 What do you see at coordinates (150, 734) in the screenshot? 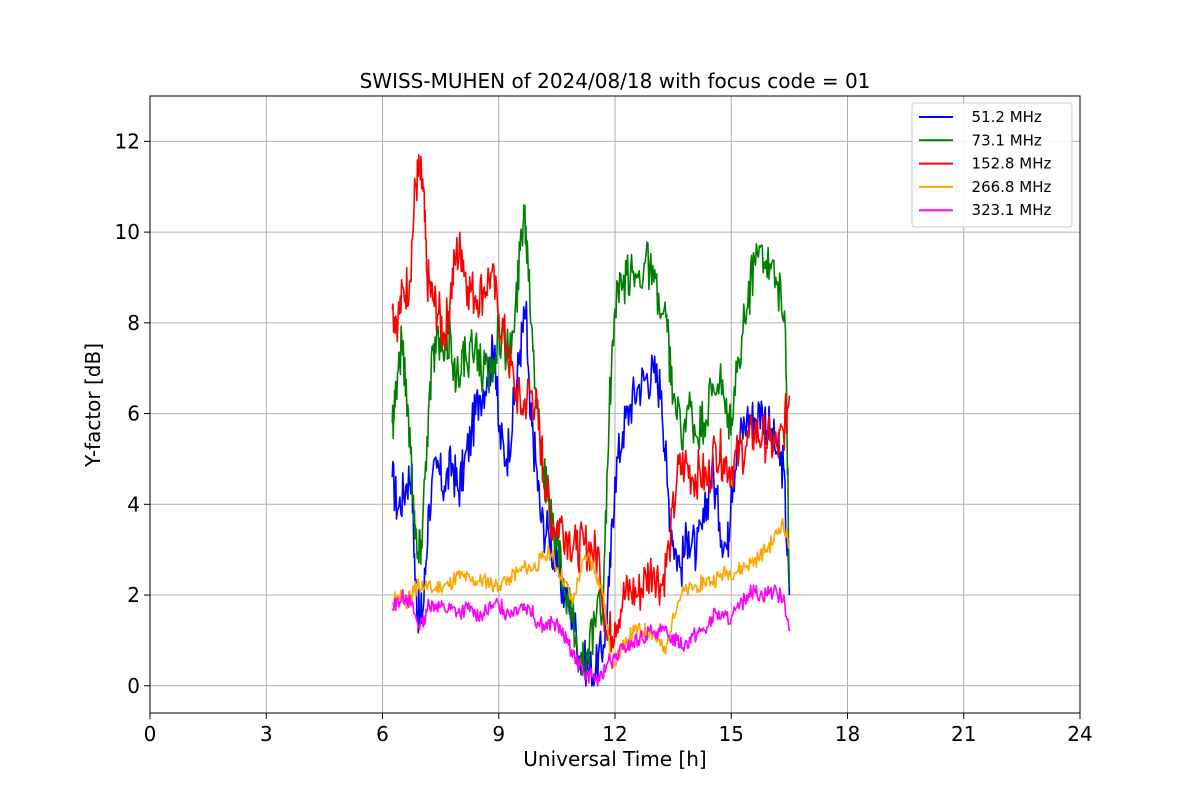
I see `x-tick-label: 0` at bounding box center [150, 734].